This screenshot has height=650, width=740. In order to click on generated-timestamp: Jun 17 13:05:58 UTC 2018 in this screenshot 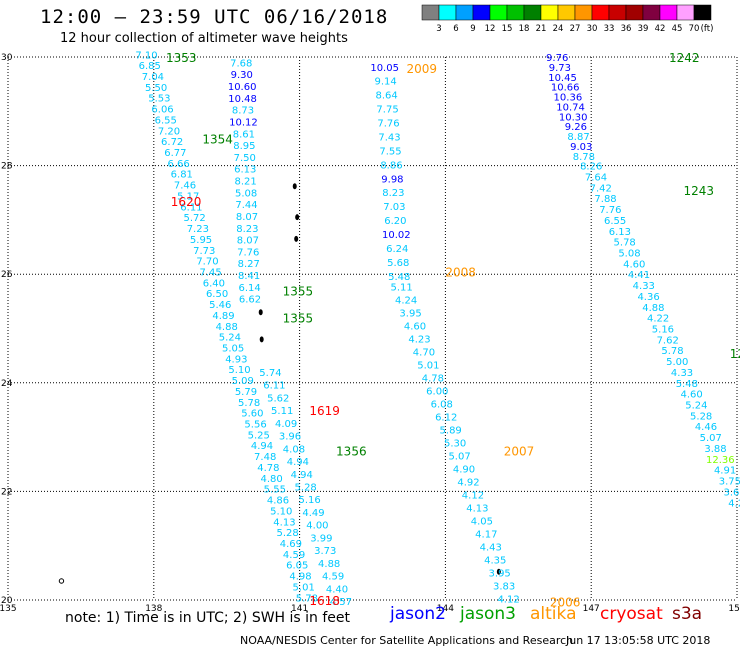, I will do `click(638, 640)`.